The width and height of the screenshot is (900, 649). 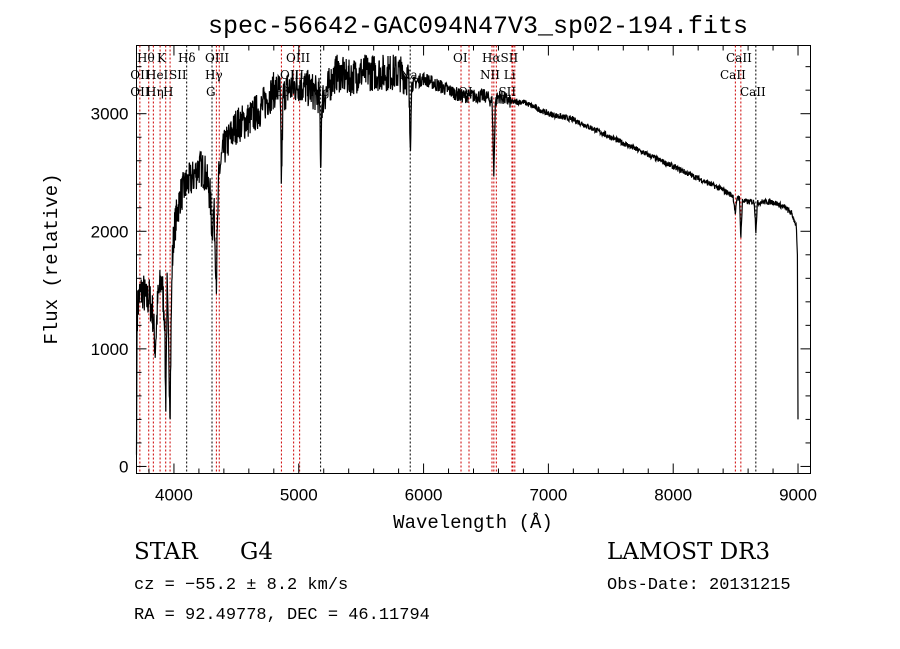 I want to click on line-label: HαSII, so click(x=500, y=58).